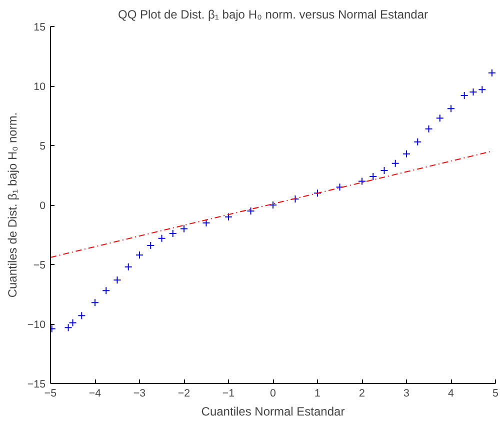  What do you see at coordinates (407, 394) in the screenshot?
I see `x-tick-label: 3` at bounding box center [407, 394].